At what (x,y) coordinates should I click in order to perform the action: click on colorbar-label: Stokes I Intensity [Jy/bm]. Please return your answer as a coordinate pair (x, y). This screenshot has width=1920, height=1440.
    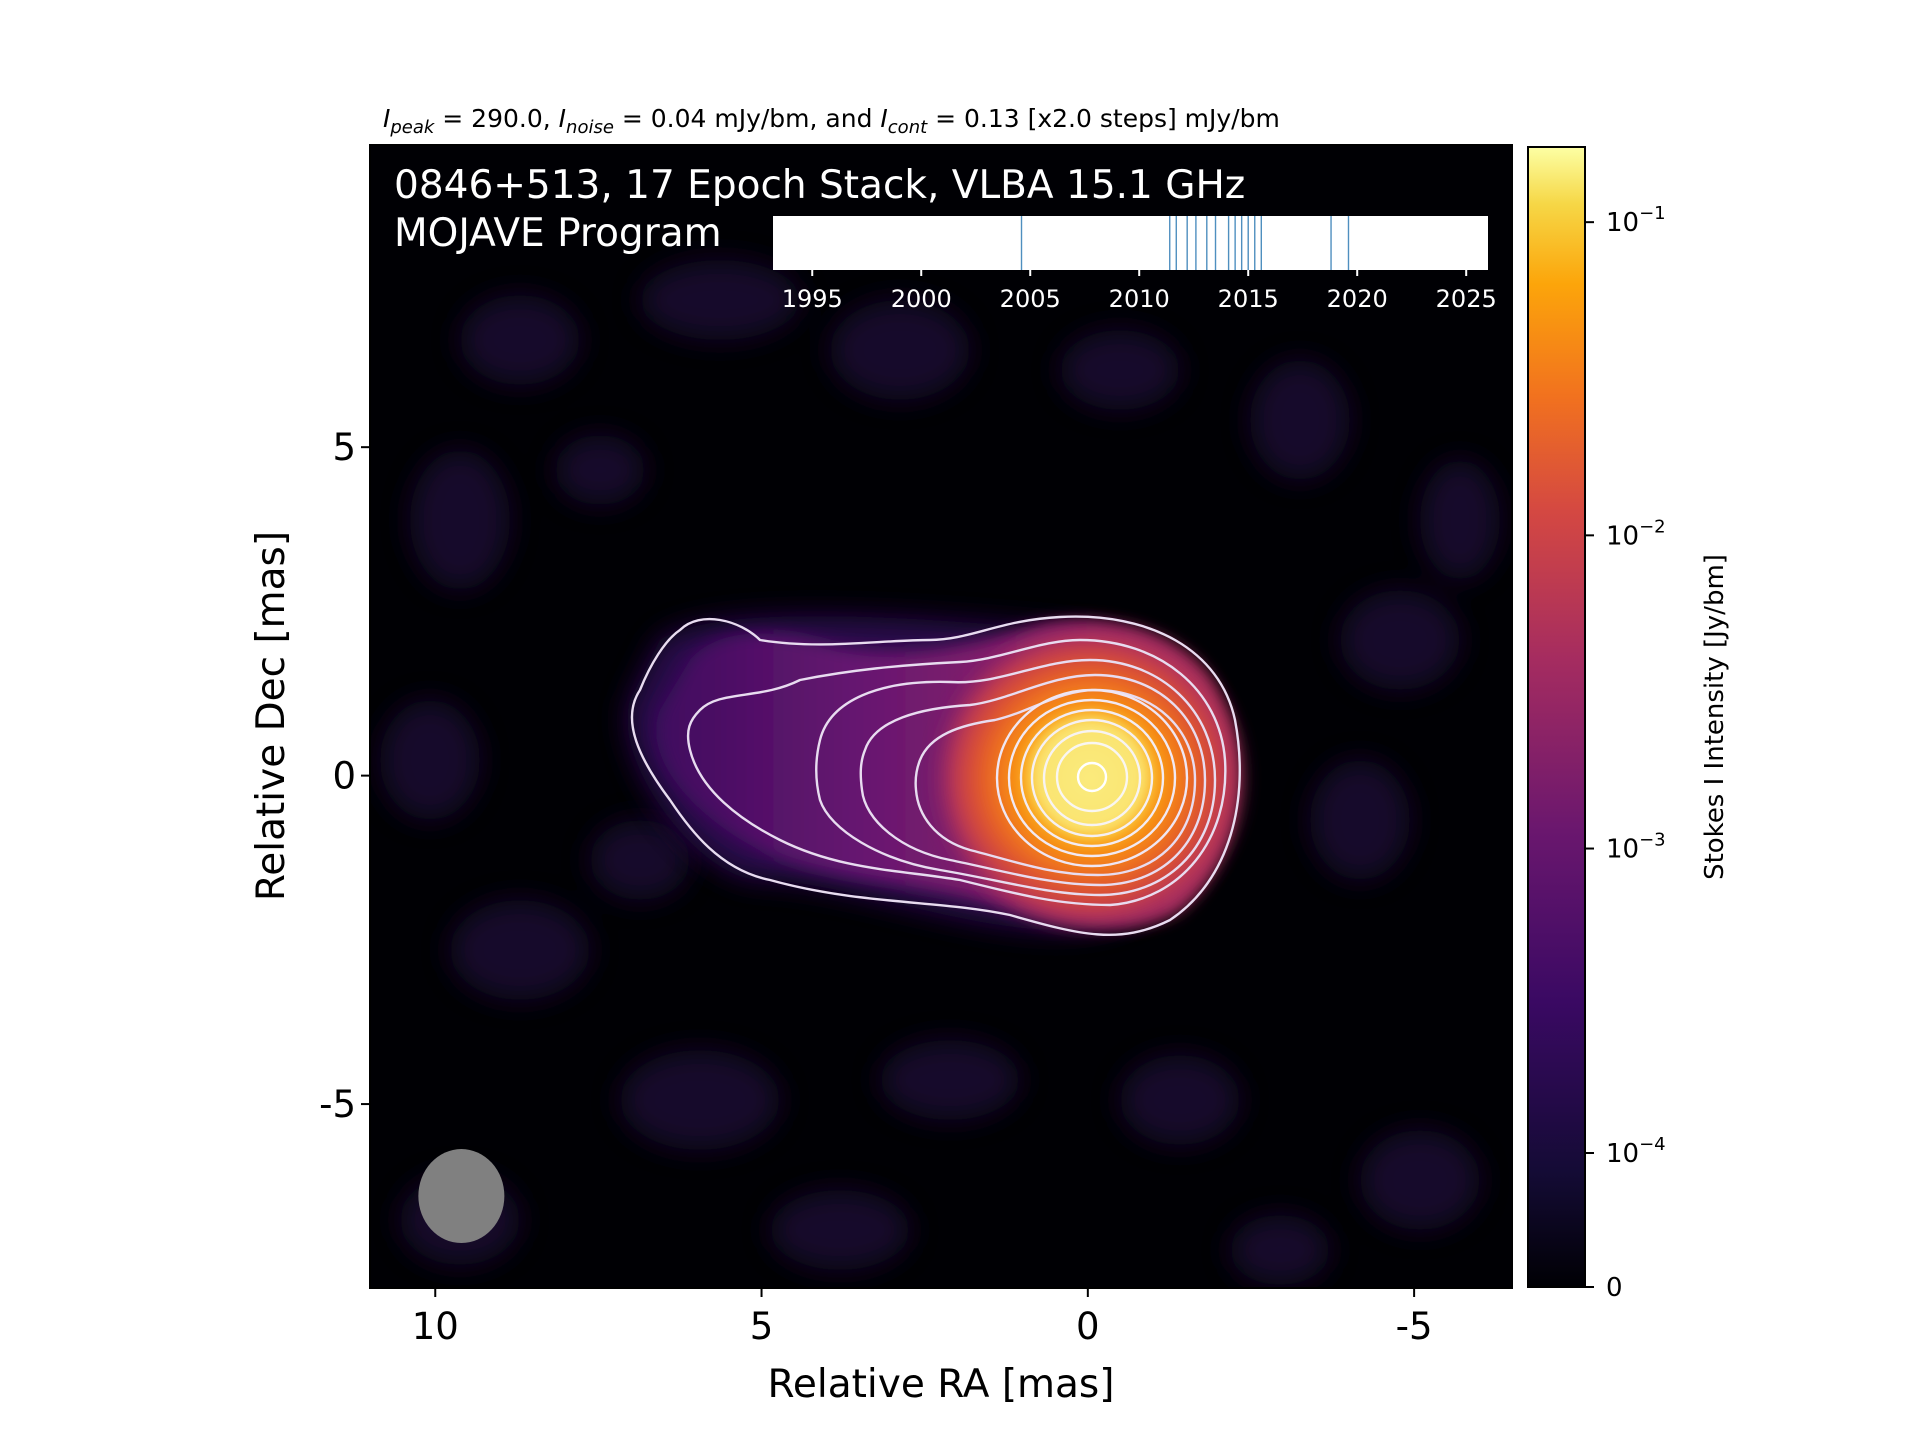
    Looking at the image, I should click on (1715, 717).